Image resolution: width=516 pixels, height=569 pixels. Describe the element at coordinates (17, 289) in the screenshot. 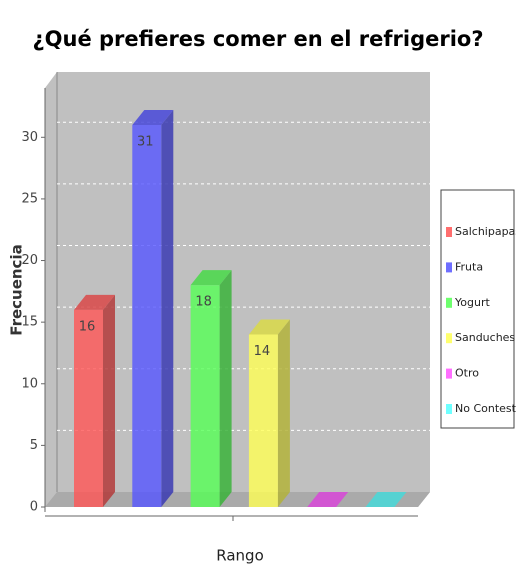

I see `y-axis-label: Frecuencia` at that location.